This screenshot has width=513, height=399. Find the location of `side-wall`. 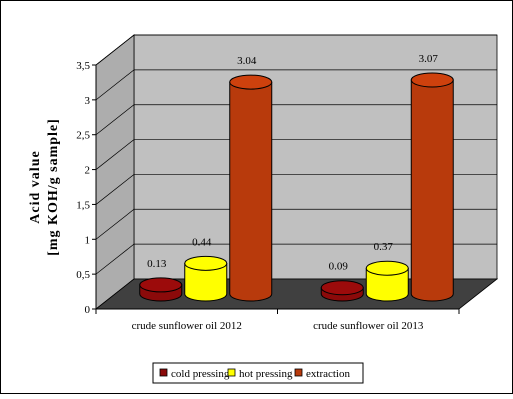

side-wall is located at coordinates (115, 172).